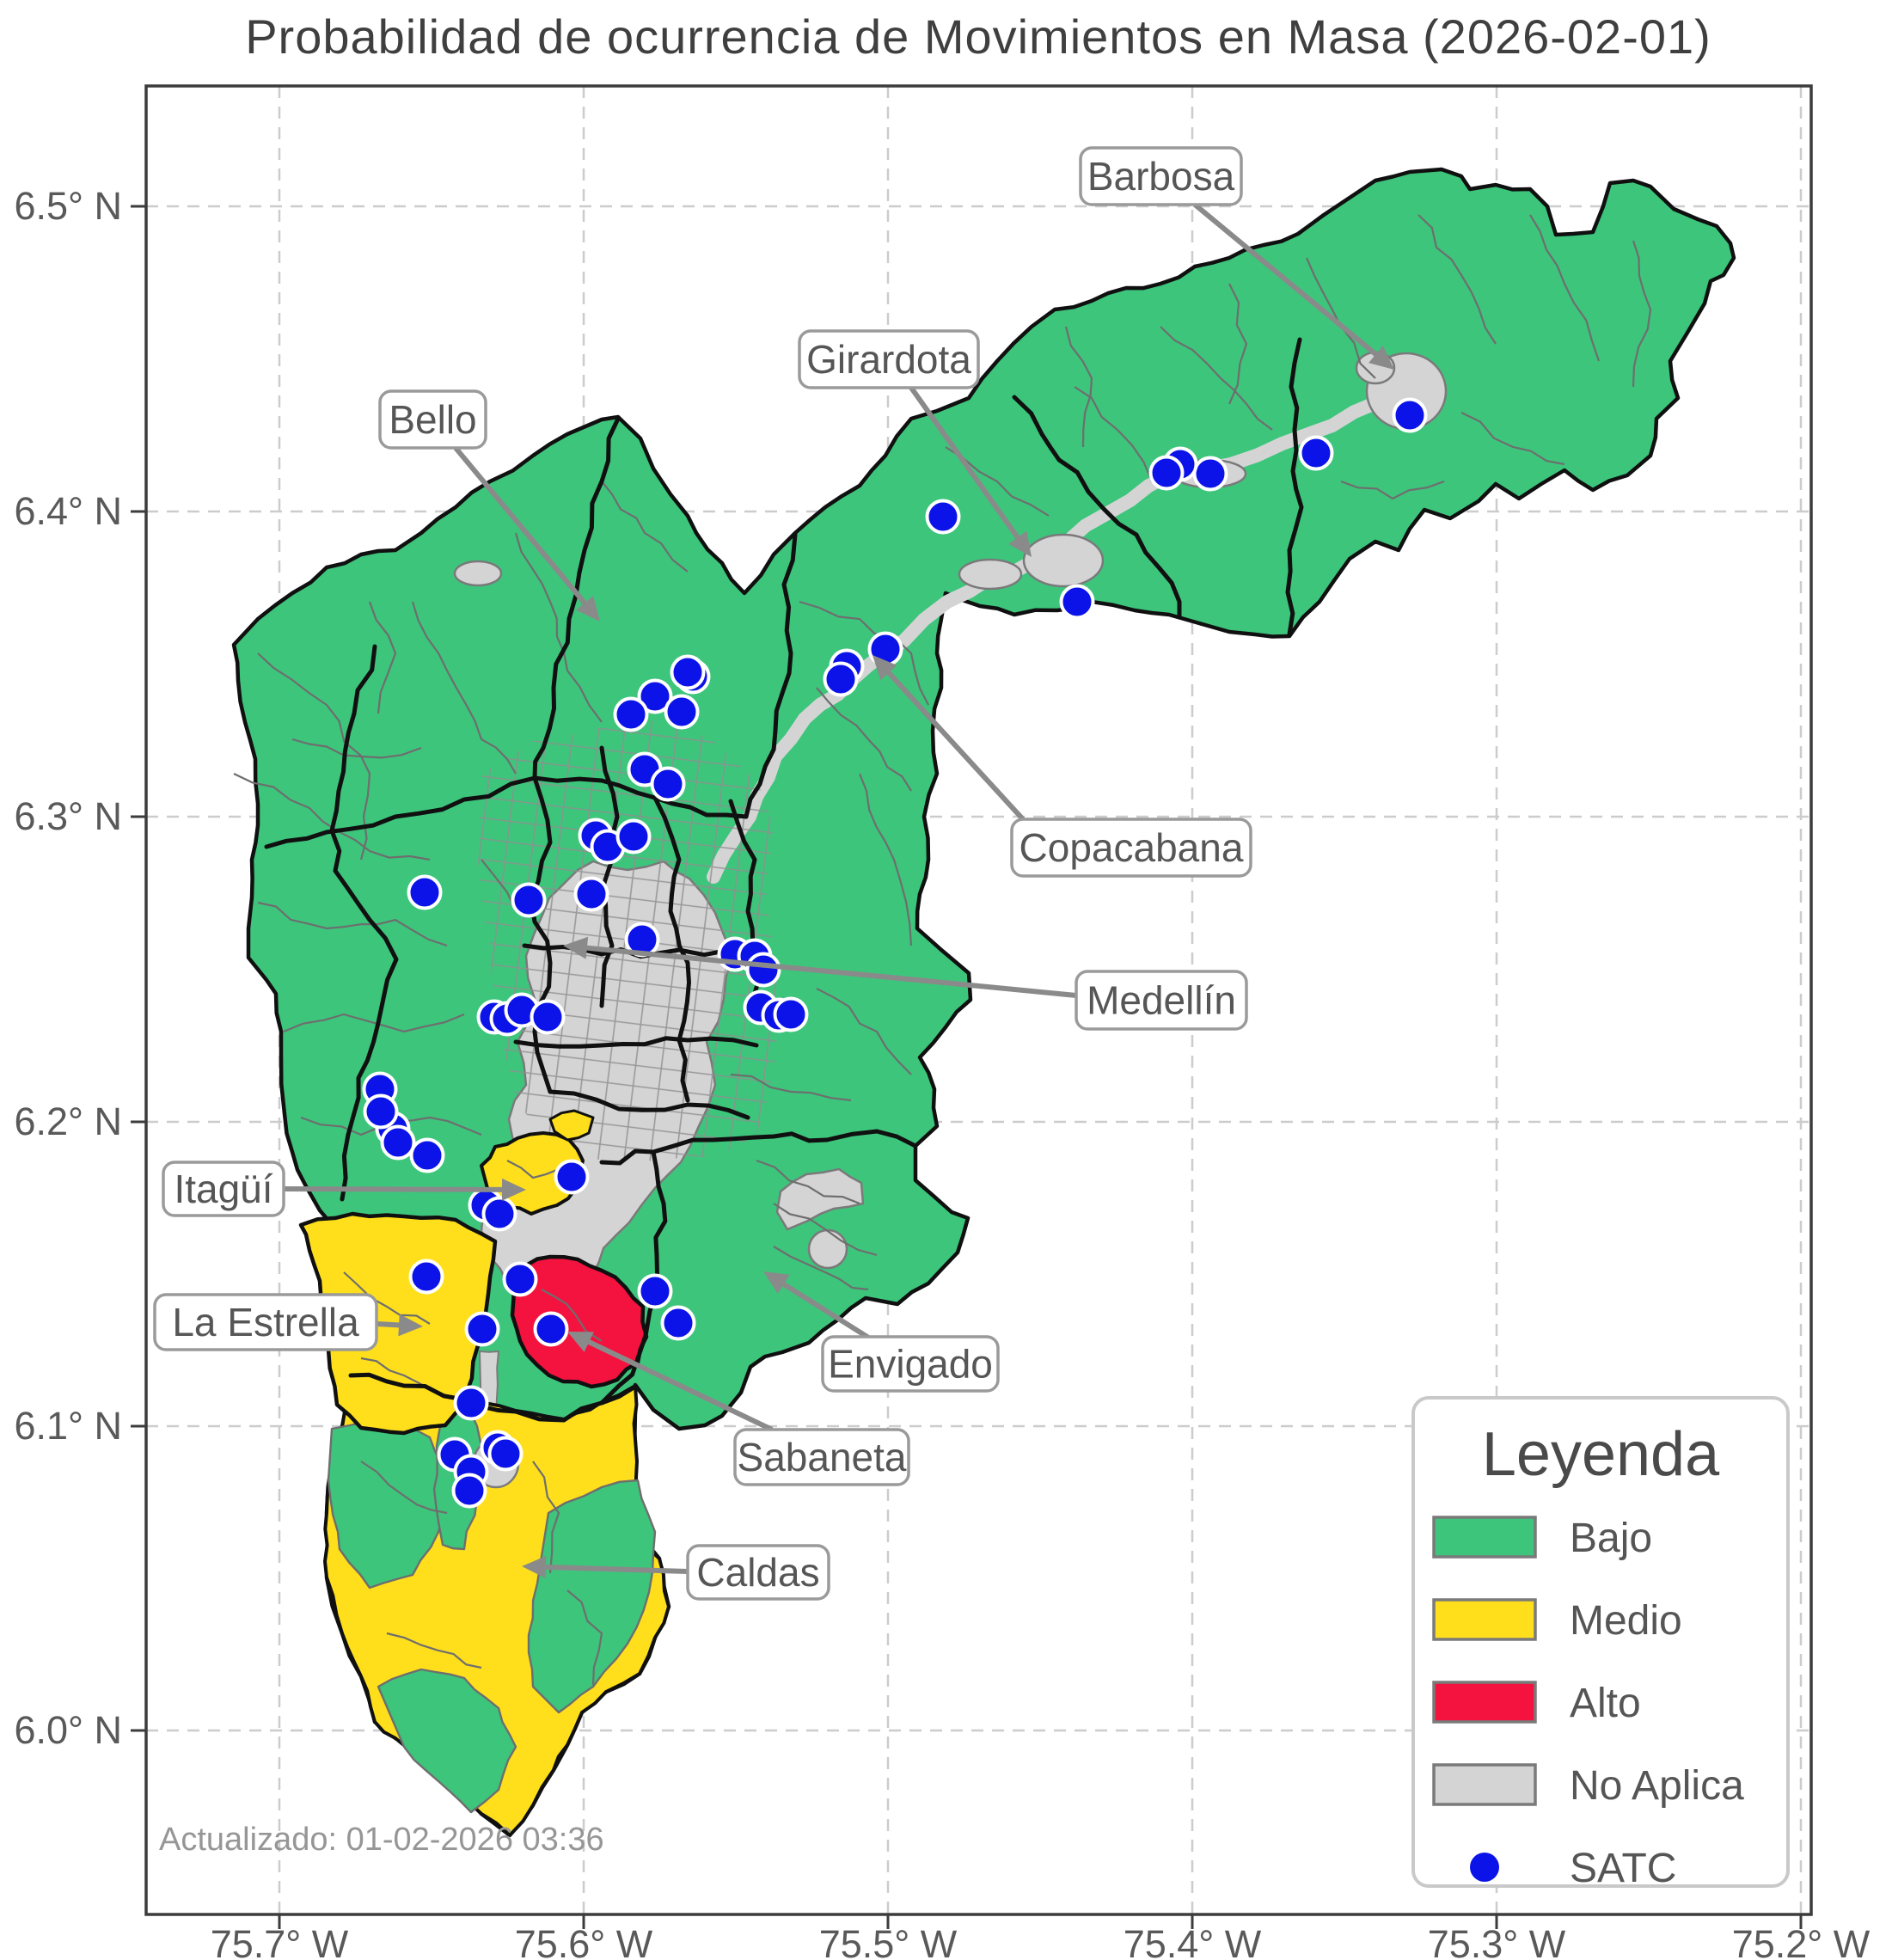  Describe the element at coordinates (1605, 1703) in the screenshot. I see `legend-label-alto: Alto` at that location.